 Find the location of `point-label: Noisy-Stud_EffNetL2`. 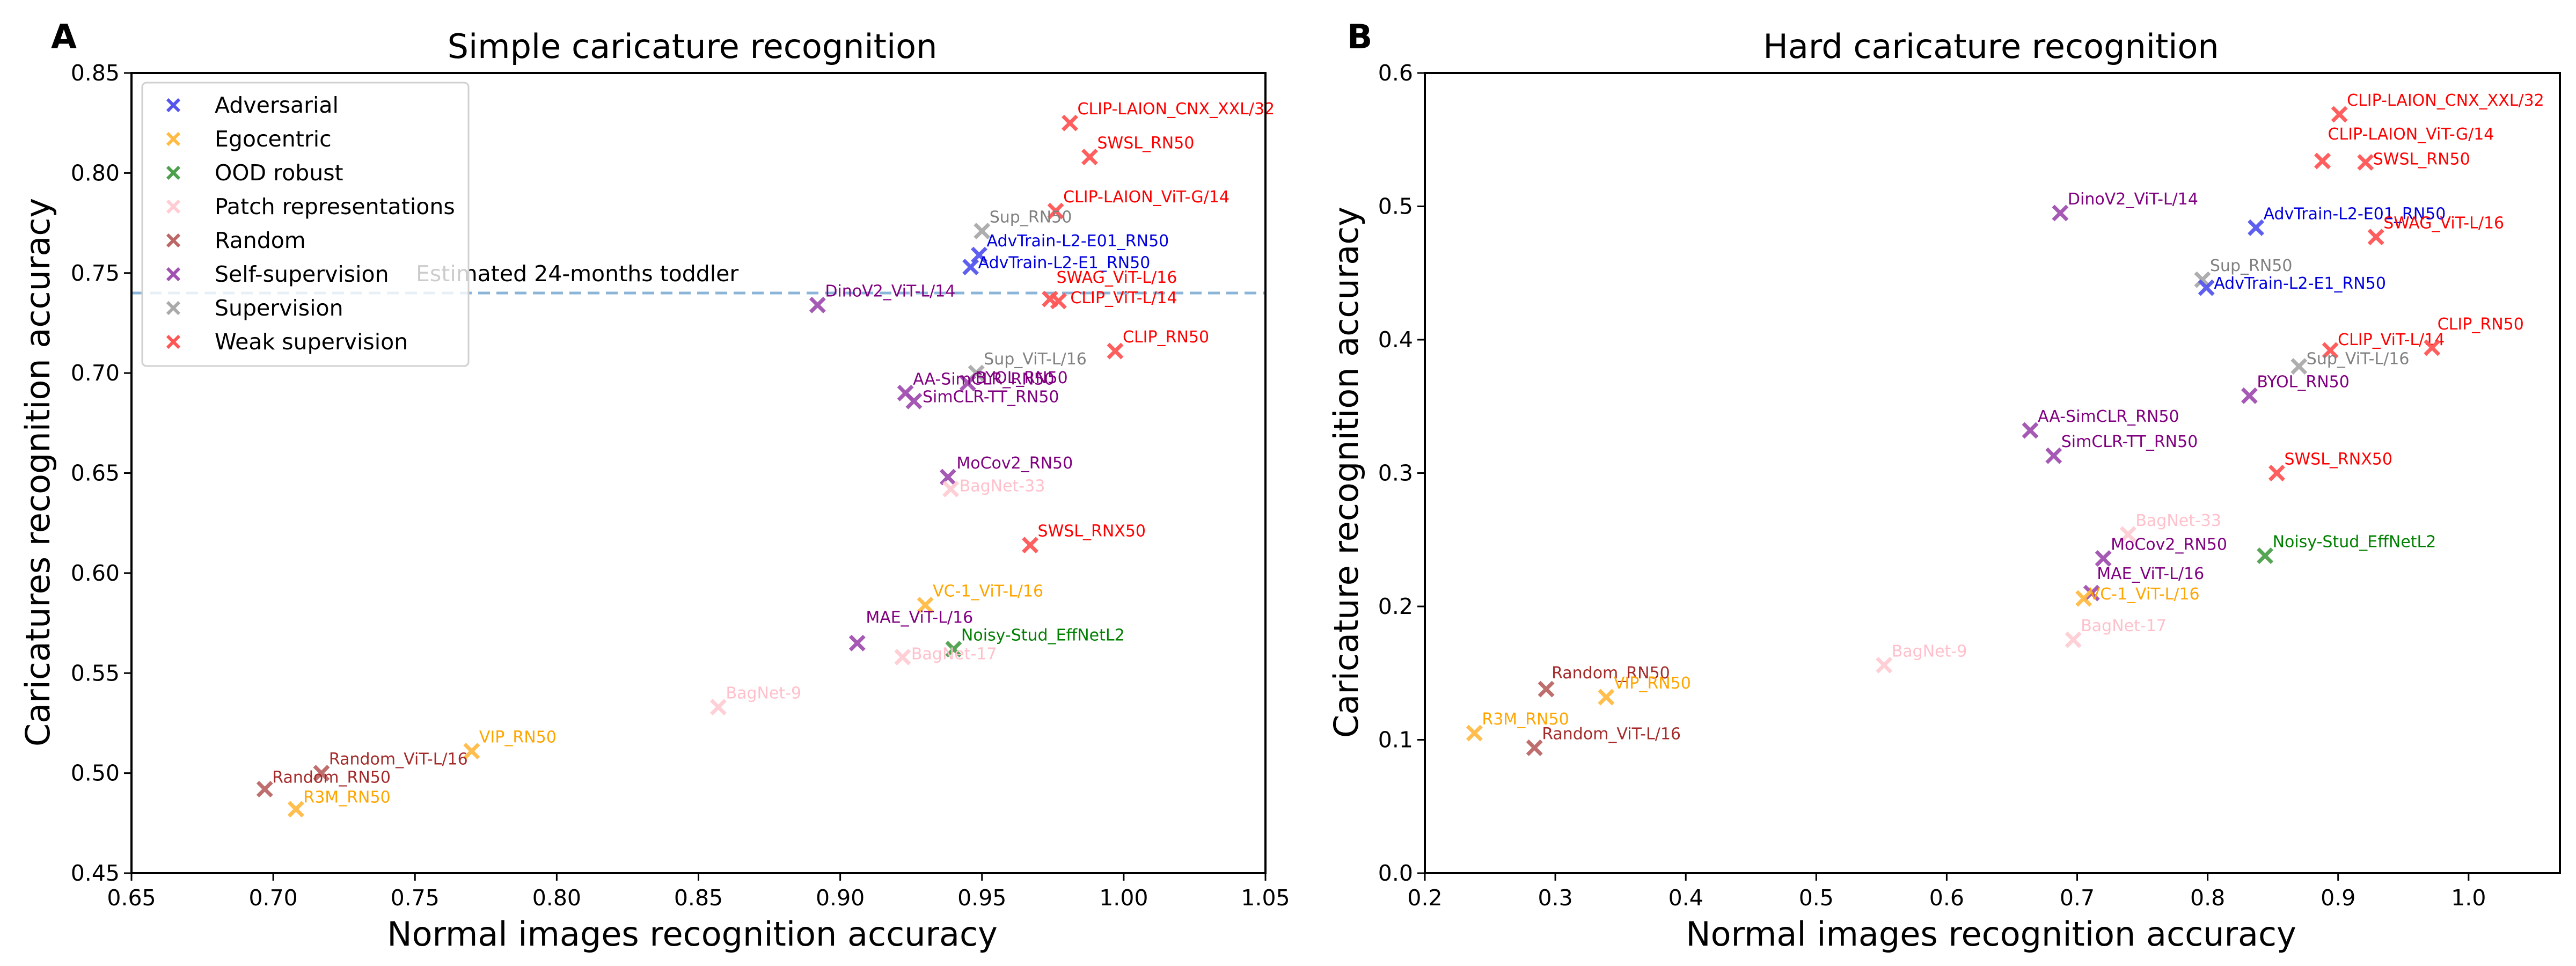

point-label: Noisy-Stud_EffNetL2 is located at coordinates (2354, 542).